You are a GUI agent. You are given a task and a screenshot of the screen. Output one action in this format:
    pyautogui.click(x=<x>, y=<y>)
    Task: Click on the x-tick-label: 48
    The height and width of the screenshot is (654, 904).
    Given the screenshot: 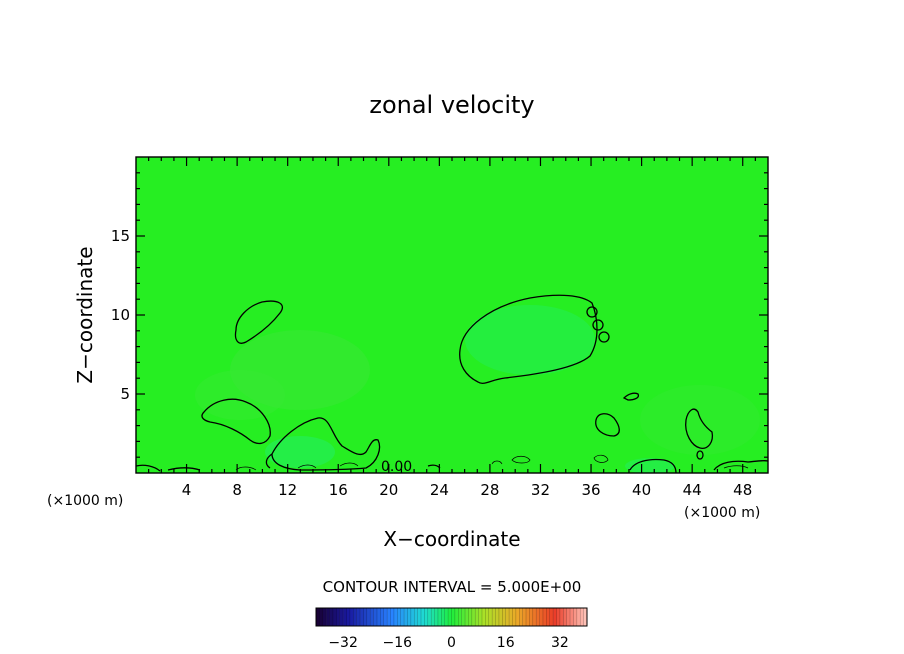 What is the action you would take?
    pyautogui.click(x=742, y=490)
    